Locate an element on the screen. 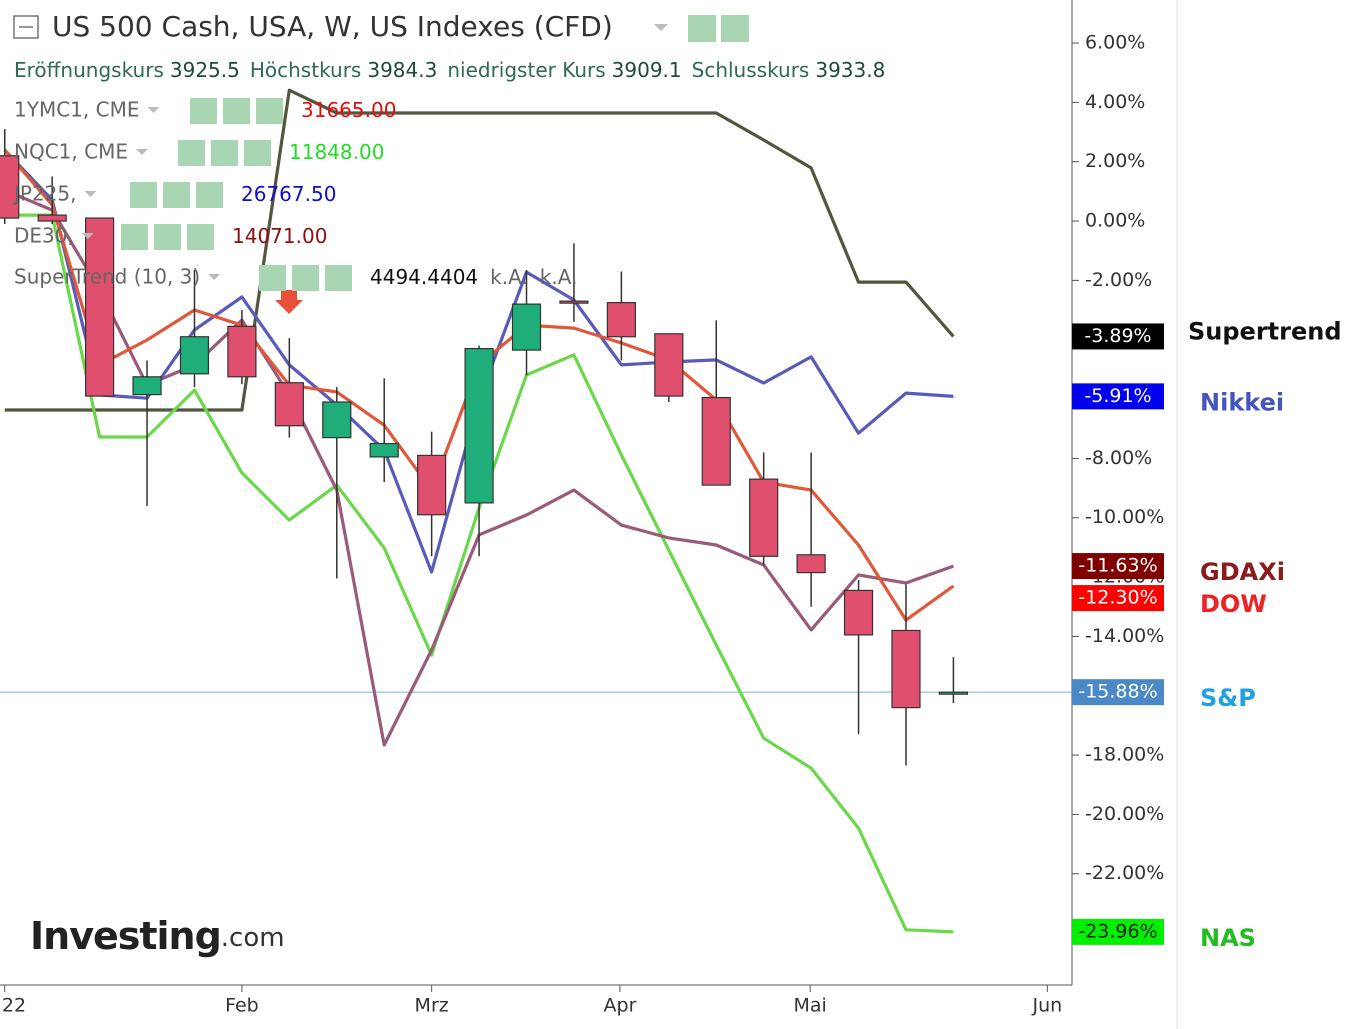 This screenshot has width=1353, height=1029. value-badge-label: -23.96% is located at coordinates (1117, 931).